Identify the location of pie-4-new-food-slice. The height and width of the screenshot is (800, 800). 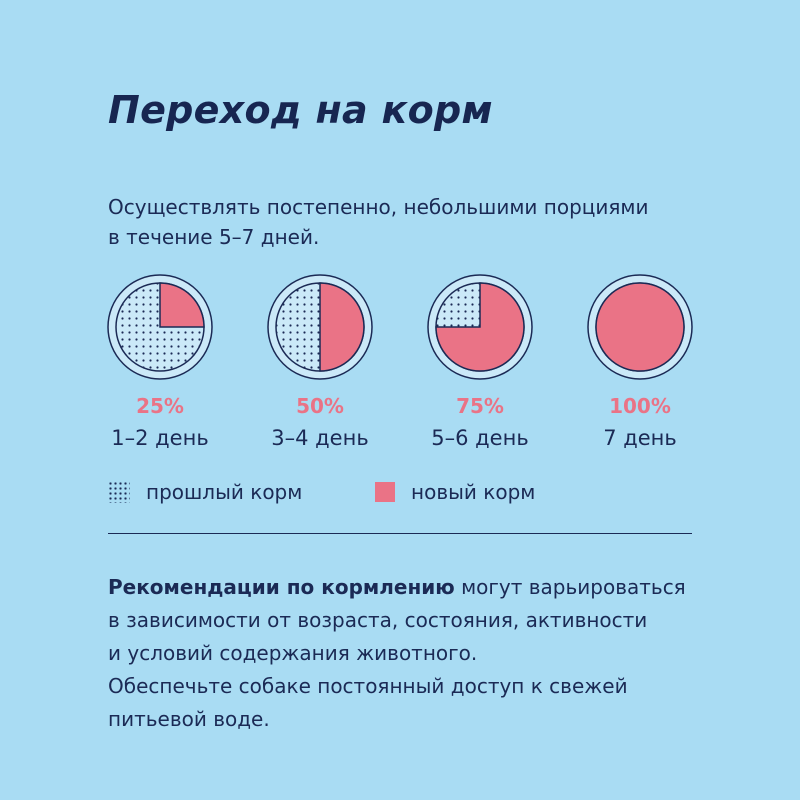
(640, 327).